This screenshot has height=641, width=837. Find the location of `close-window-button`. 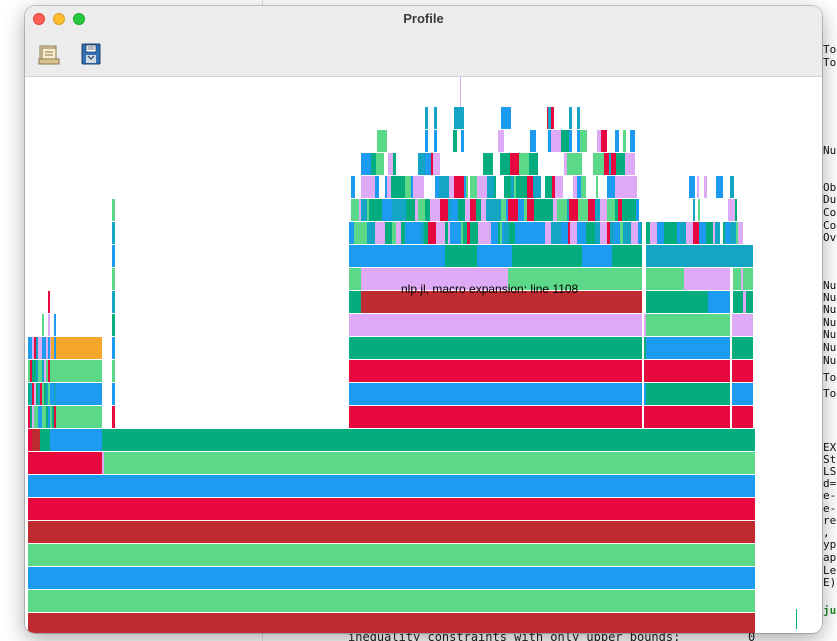

close-window-button is located at coordinates (39, 19).